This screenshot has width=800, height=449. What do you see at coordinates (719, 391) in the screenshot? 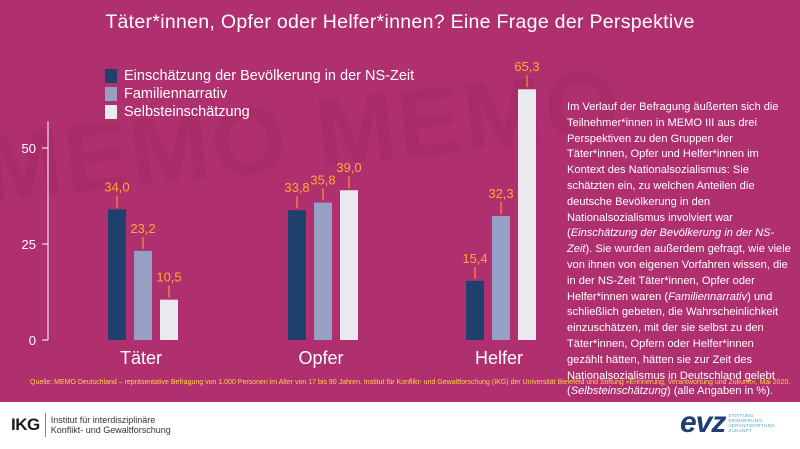
I see `description-part-4: ) (alle Angaben in %).` at bounding box center [719, 391].